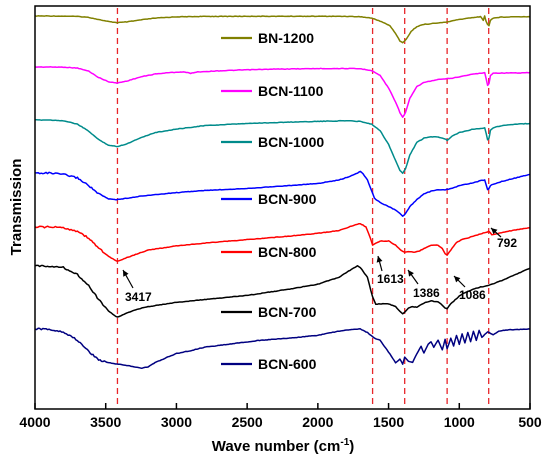 This screenshot has height=465, width=550. Describe the element at coordinates (390, 270) in the screenshot. I see `annotation-1613: 1613` at that location.